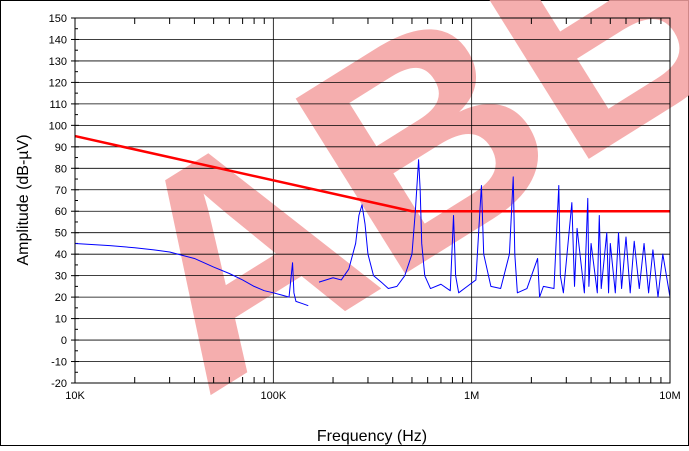 The height and width of the screenshot is (451, 689). I want to click on y-tick-label: 140, so click(58, 40).